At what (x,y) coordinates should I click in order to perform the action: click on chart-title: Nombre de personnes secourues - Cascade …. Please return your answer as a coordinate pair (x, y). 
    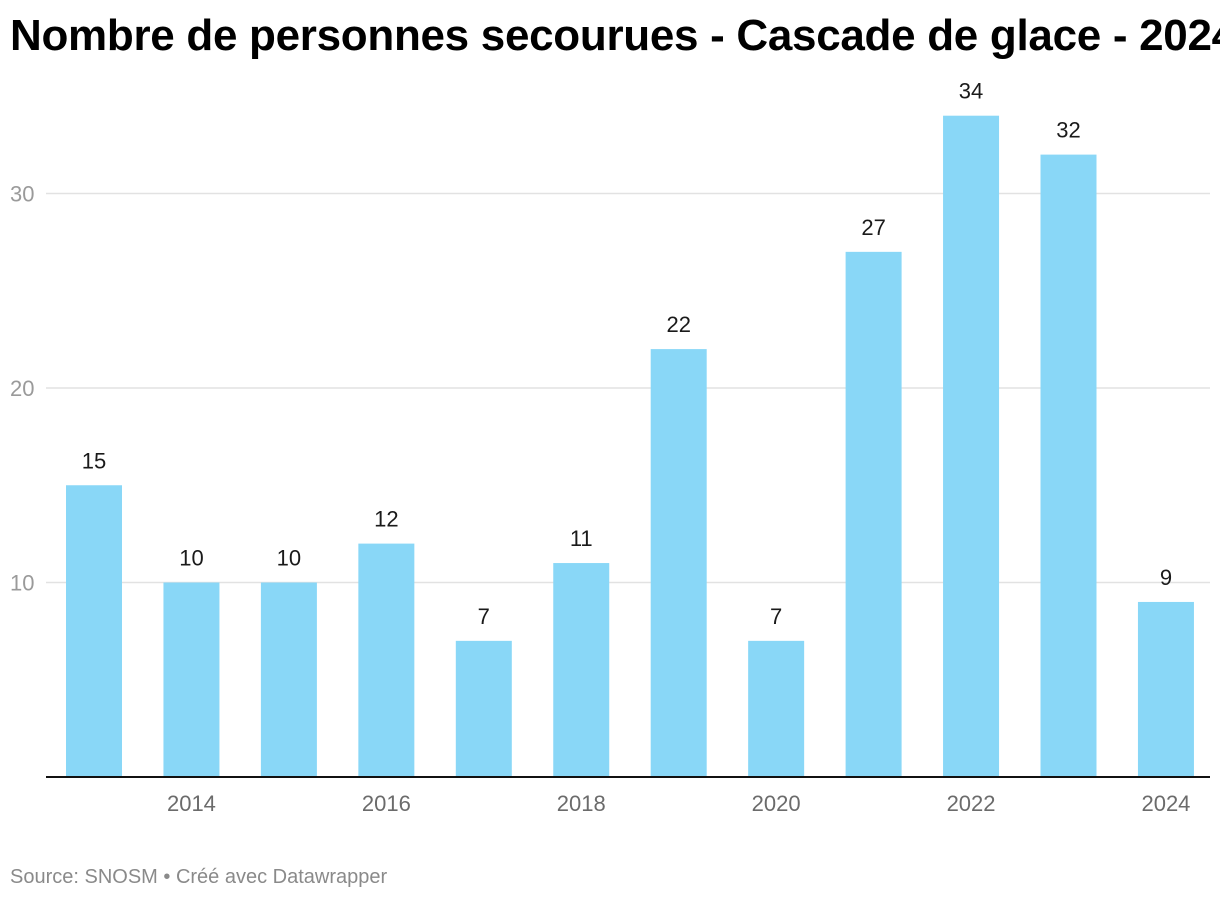
    Looking at the image, I should click on (615, 35).